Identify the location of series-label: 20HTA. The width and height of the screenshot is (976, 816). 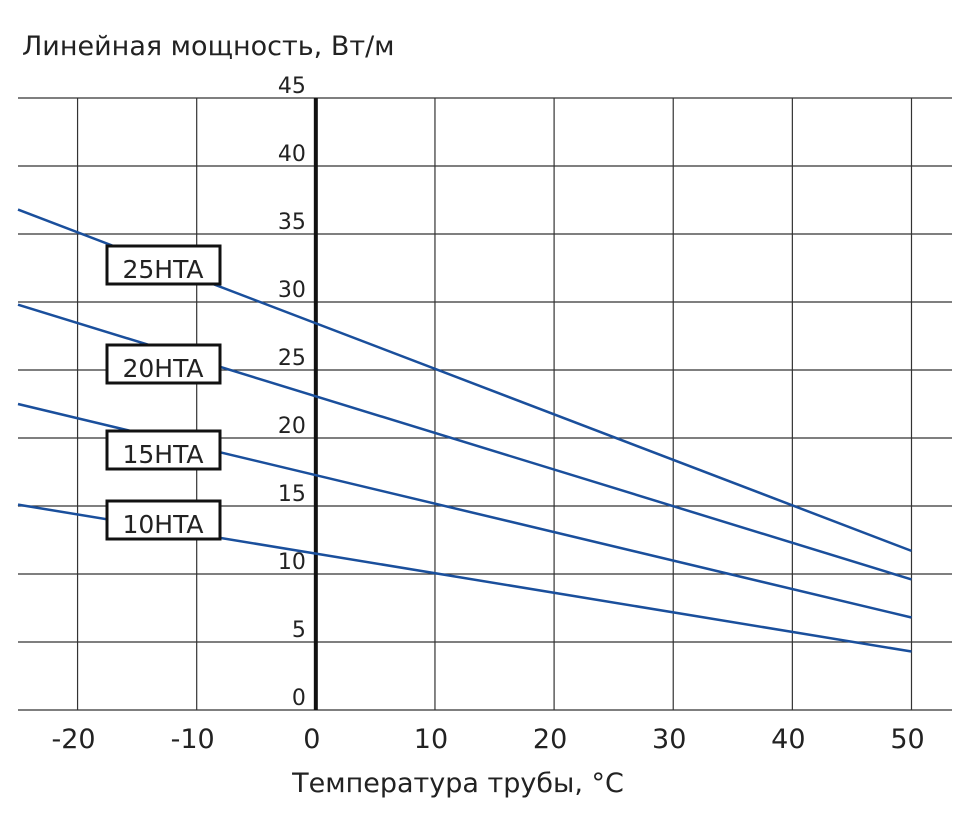
(162, 368).